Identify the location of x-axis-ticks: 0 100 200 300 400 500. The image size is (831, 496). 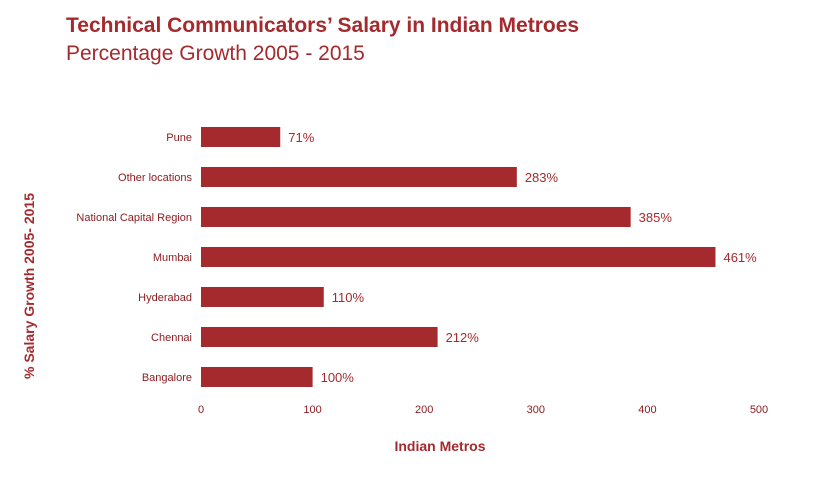
(483, 410).